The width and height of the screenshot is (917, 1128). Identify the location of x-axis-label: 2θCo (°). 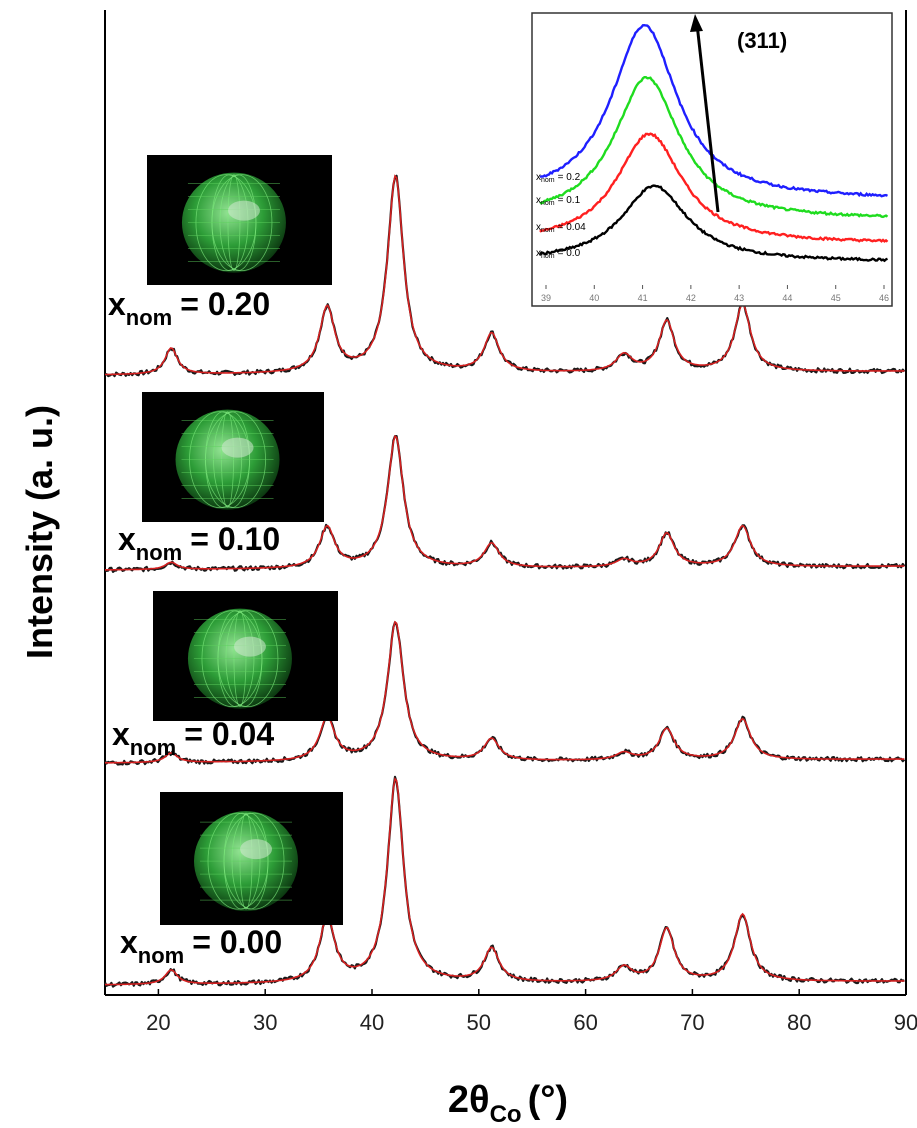
(508, 1103).